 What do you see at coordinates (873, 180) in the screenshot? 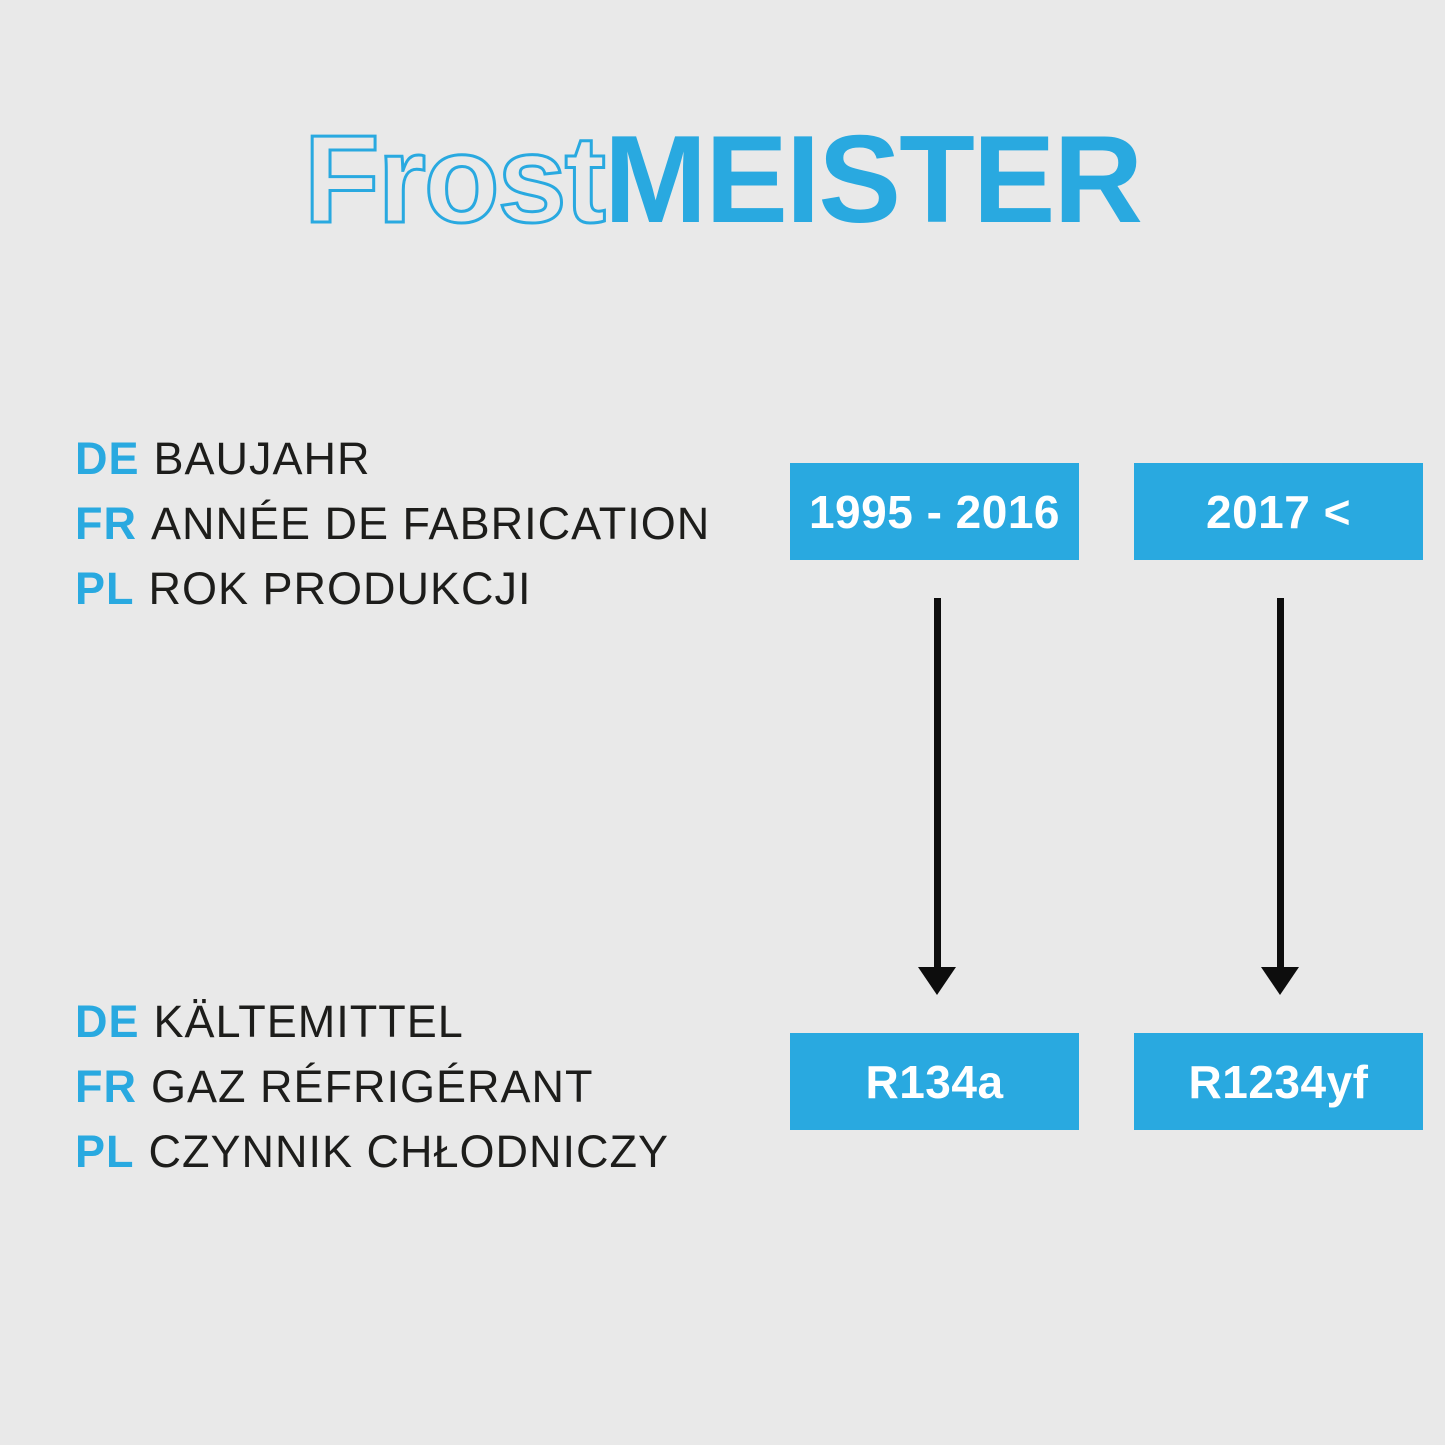
I see `logo-solid-part: MEISTER` at bounding box center [873, 180].